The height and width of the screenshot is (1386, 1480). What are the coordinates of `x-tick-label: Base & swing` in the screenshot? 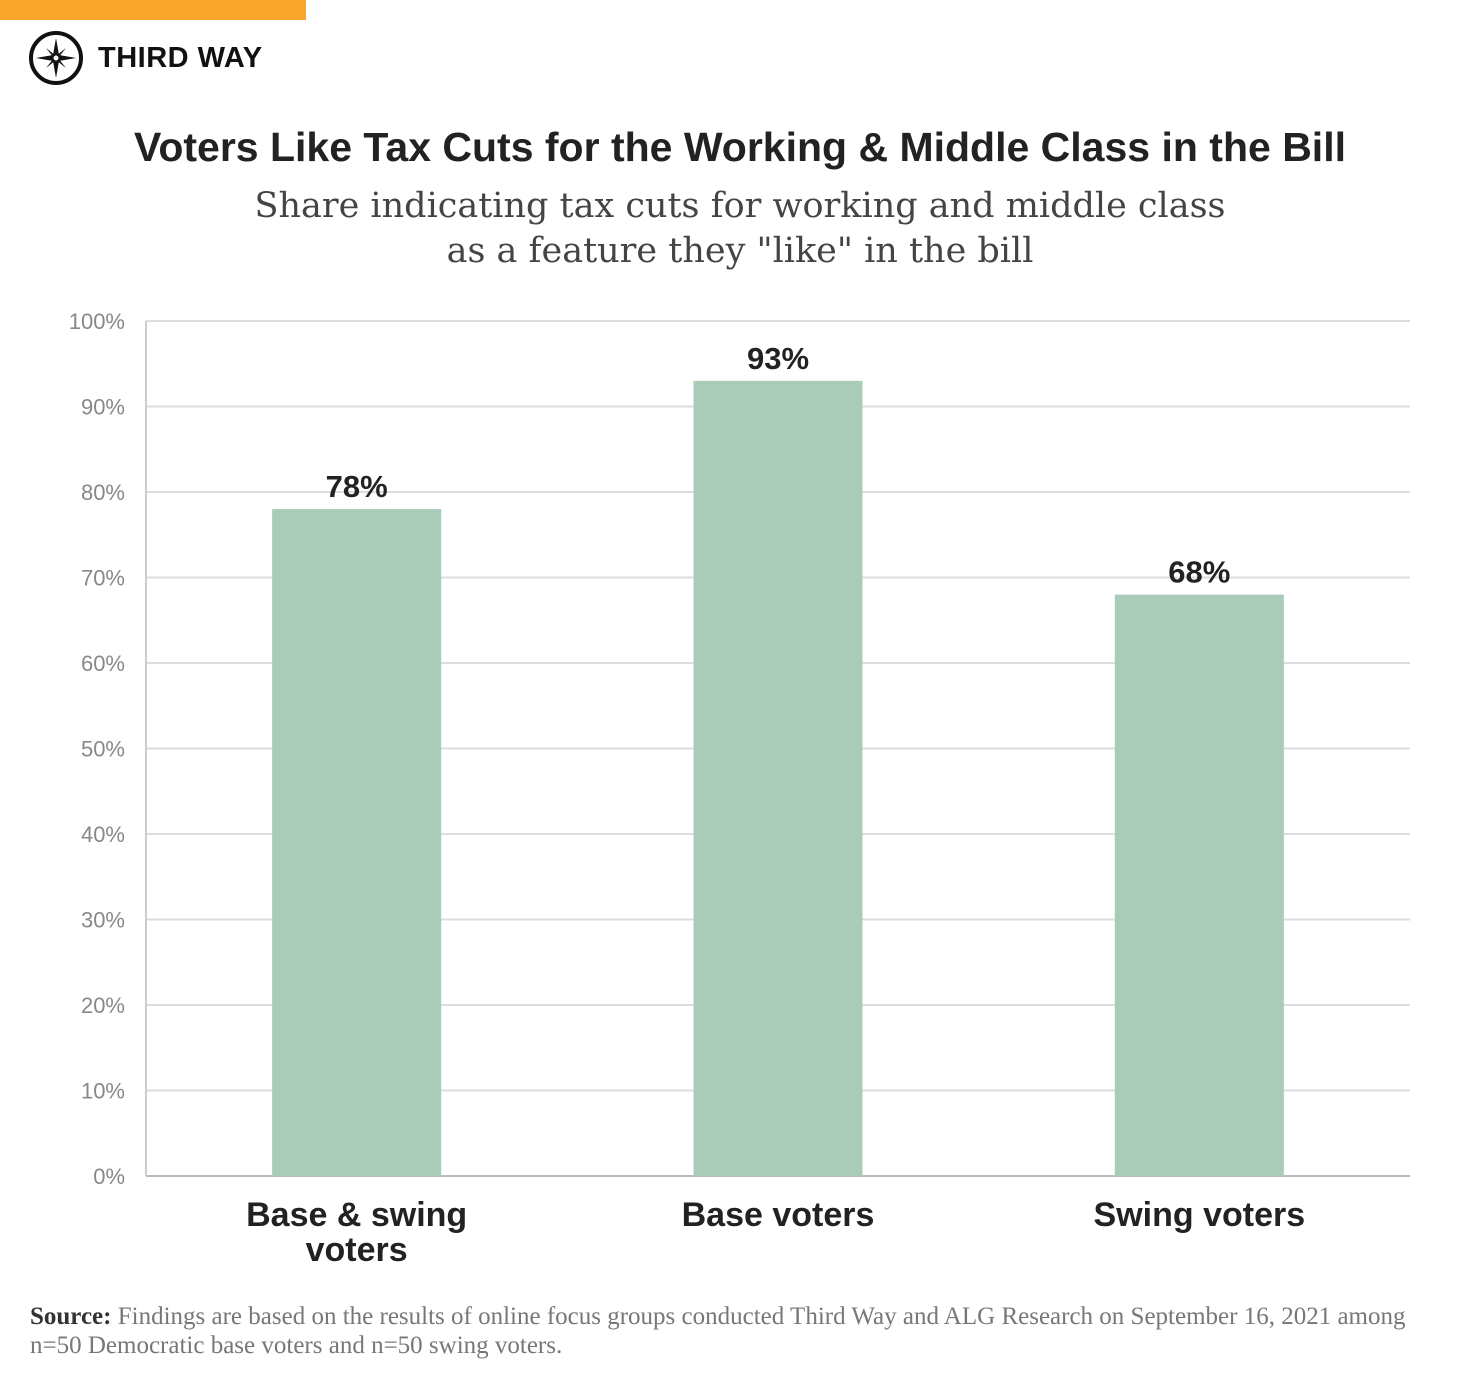 It's located at (356, 1215).